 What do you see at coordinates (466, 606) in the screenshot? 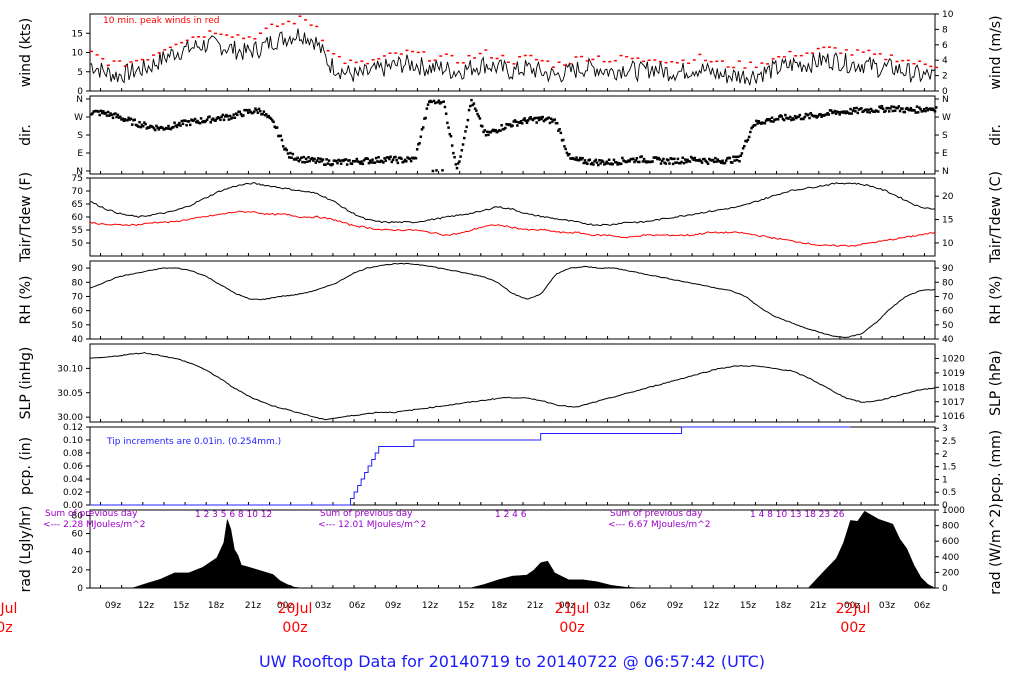
I see `hour-tick-label: 15z` at bounding box center [466, 606].